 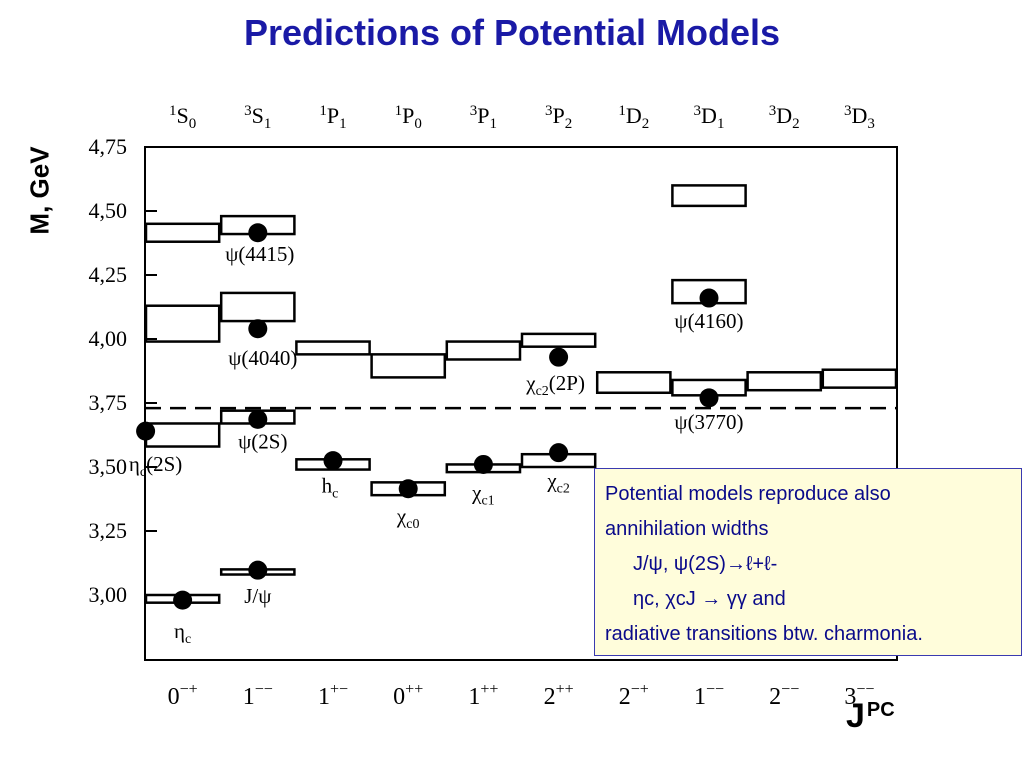 I want to click on column-bottom-labels: 0−+ 1−− 1+− 0++ 1++ 2++ 2−+ 1−− 2−− 3−−, so click(x=521, y=695).